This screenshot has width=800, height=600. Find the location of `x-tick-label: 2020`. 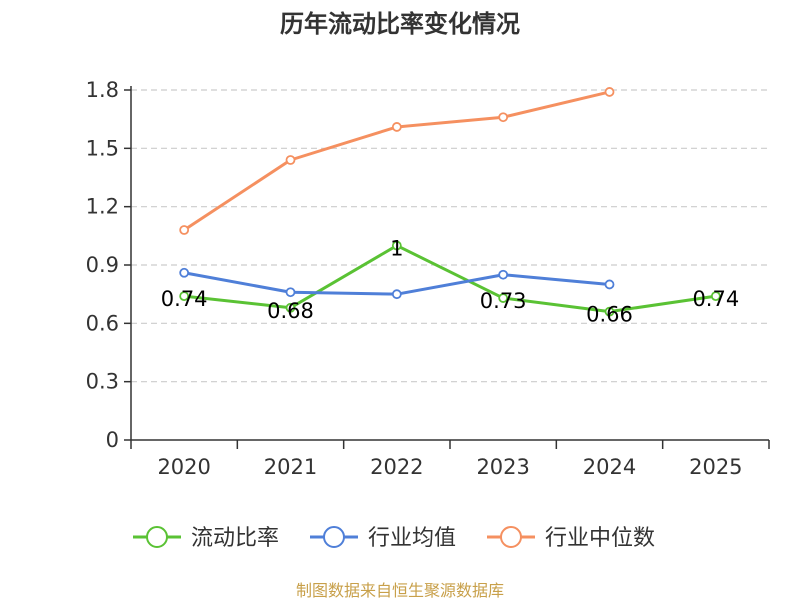

x-tick-label: 2020 is located at coordinates (183, 467).